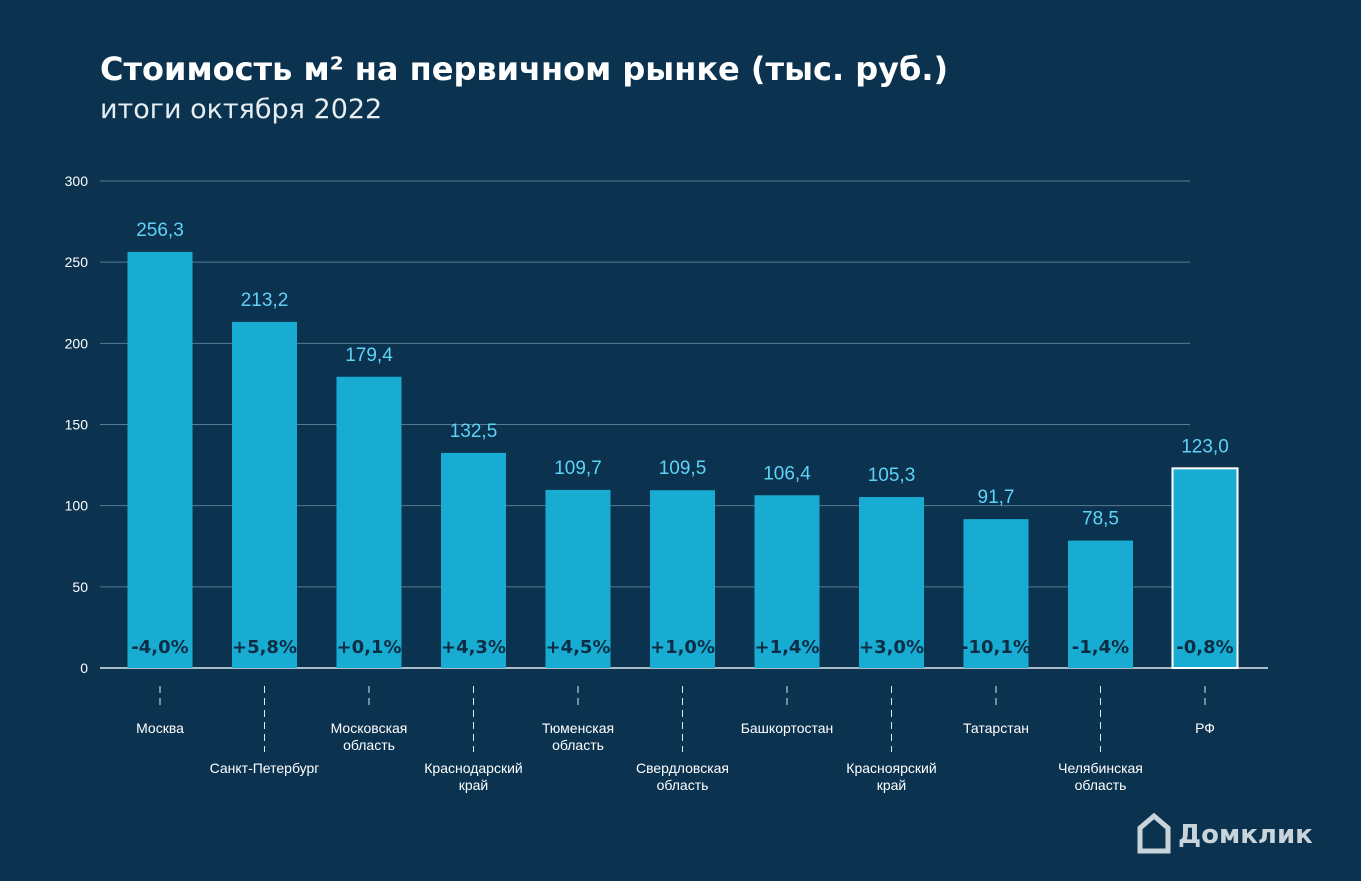 The image size is (1361, 881). What do you see at coordinates (577, 647) in the screenshot?
I see `change-label: +4,5%` at bounding box center [577, 647].